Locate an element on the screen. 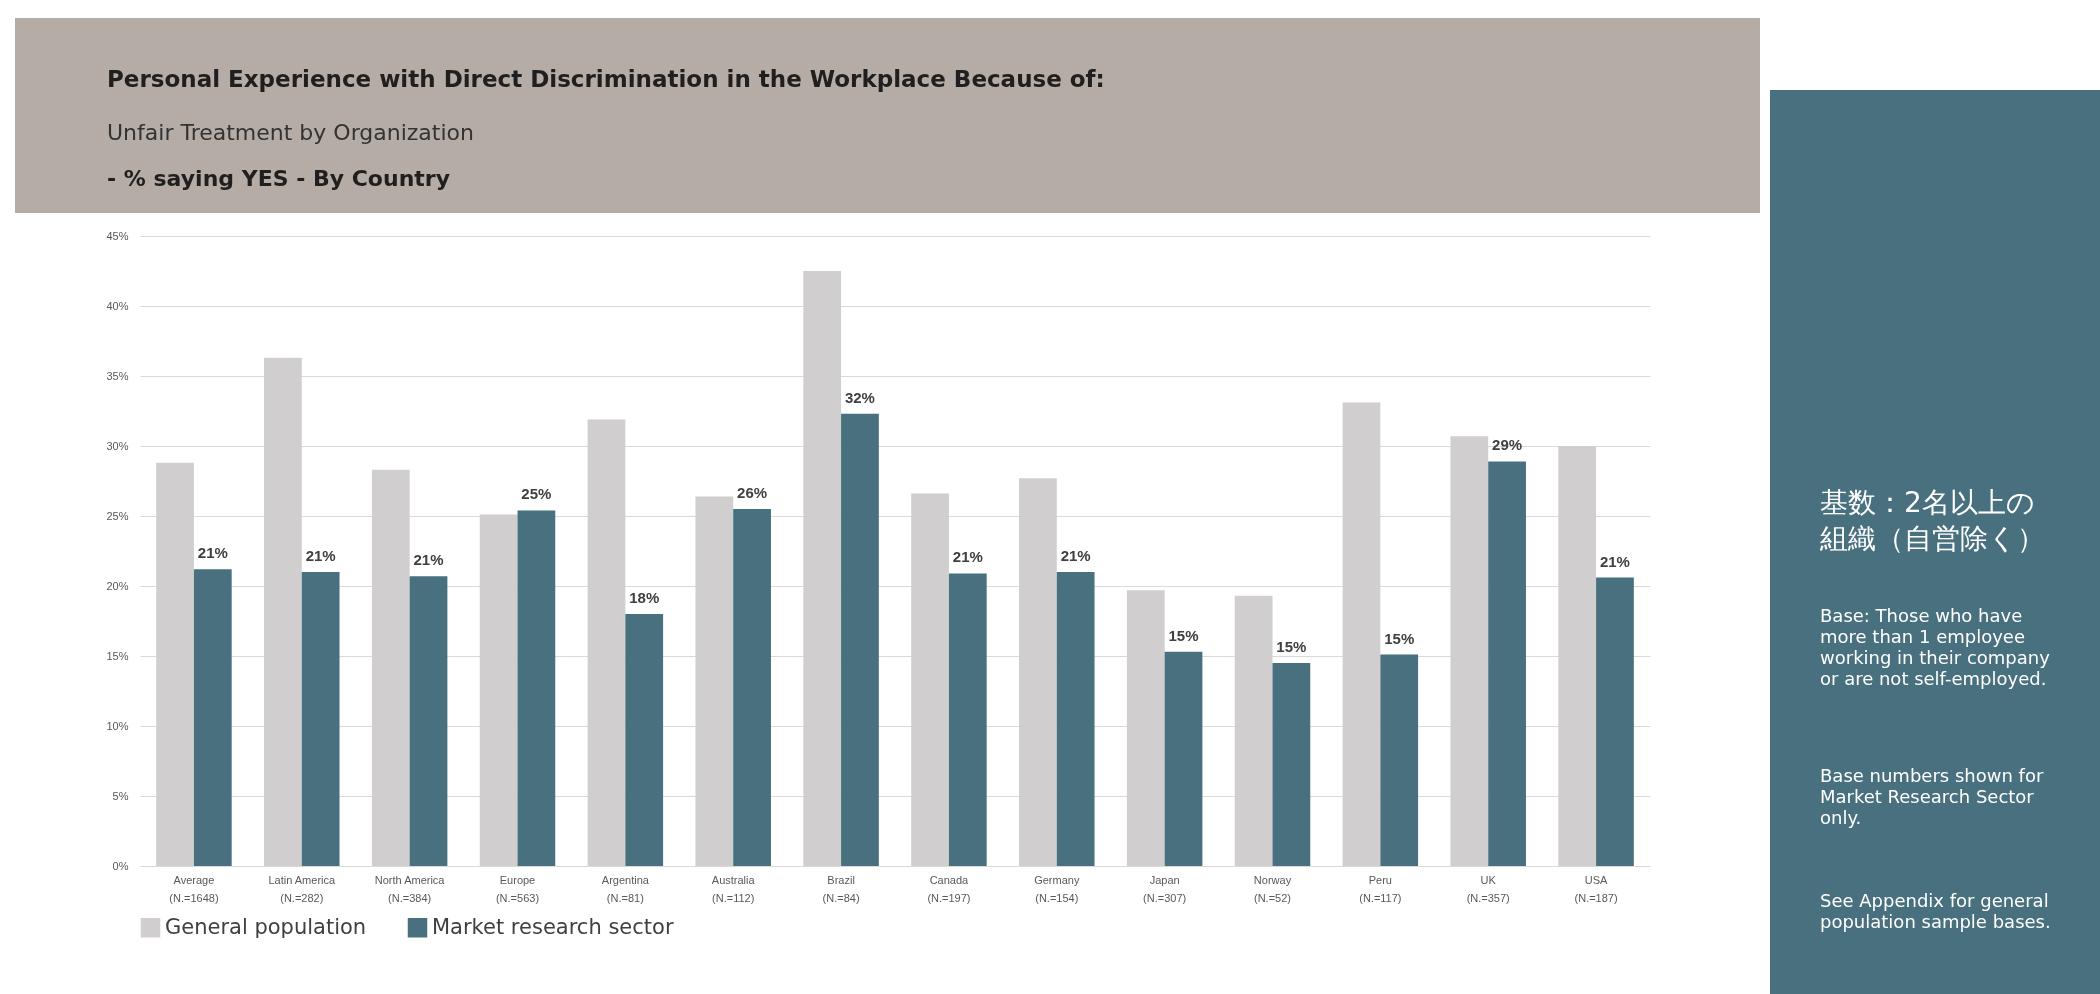  x-tick-label: Argentina (N.=81) is located at coordinates (625, 888).